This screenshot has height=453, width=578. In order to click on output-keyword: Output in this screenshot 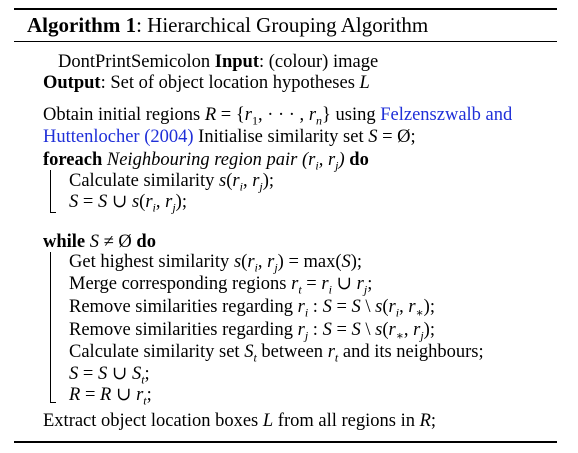, I will do `click(72, 83)`.